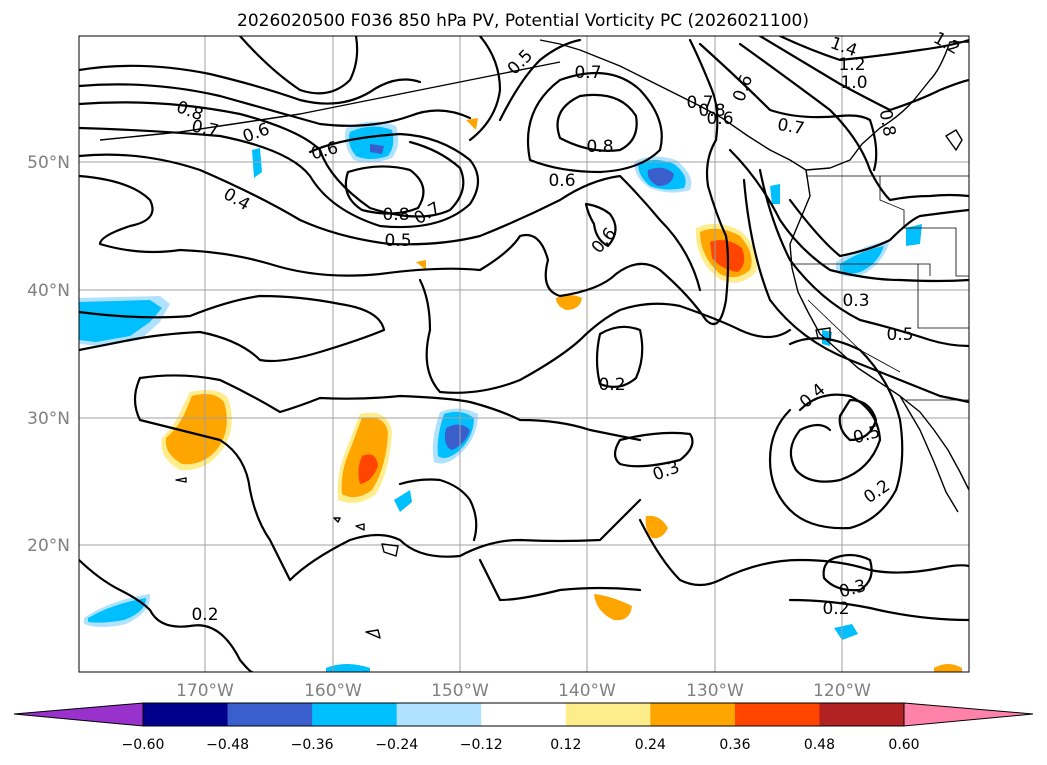 This screenshot has height=765, width=1047. Describe the element at coordinates (143, 745) in the screenshot. I see `colorbar-tick-label: −0.60` at that location.